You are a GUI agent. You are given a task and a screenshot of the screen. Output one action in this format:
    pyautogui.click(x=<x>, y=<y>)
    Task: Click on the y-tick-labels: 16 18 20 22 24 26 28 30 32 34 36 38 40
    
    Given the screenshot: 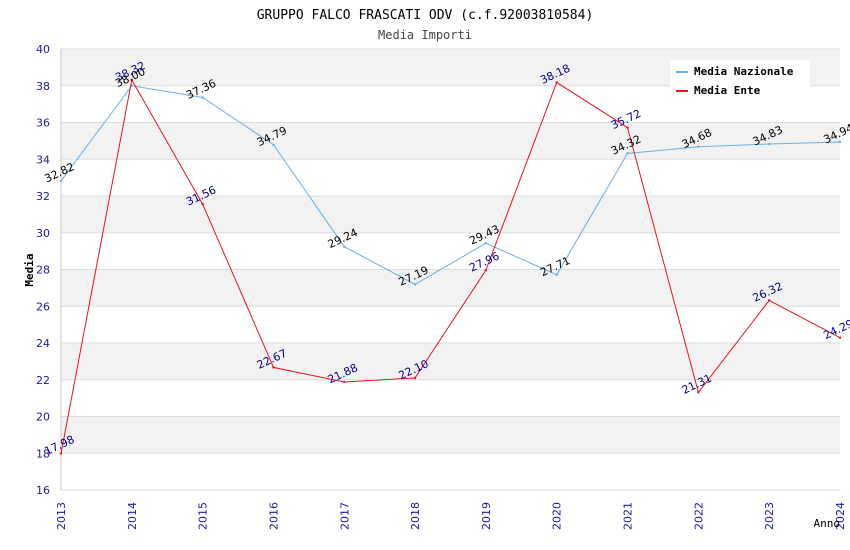 What is the action you would take?
    pyautogui.click(x=43, y=270)
    